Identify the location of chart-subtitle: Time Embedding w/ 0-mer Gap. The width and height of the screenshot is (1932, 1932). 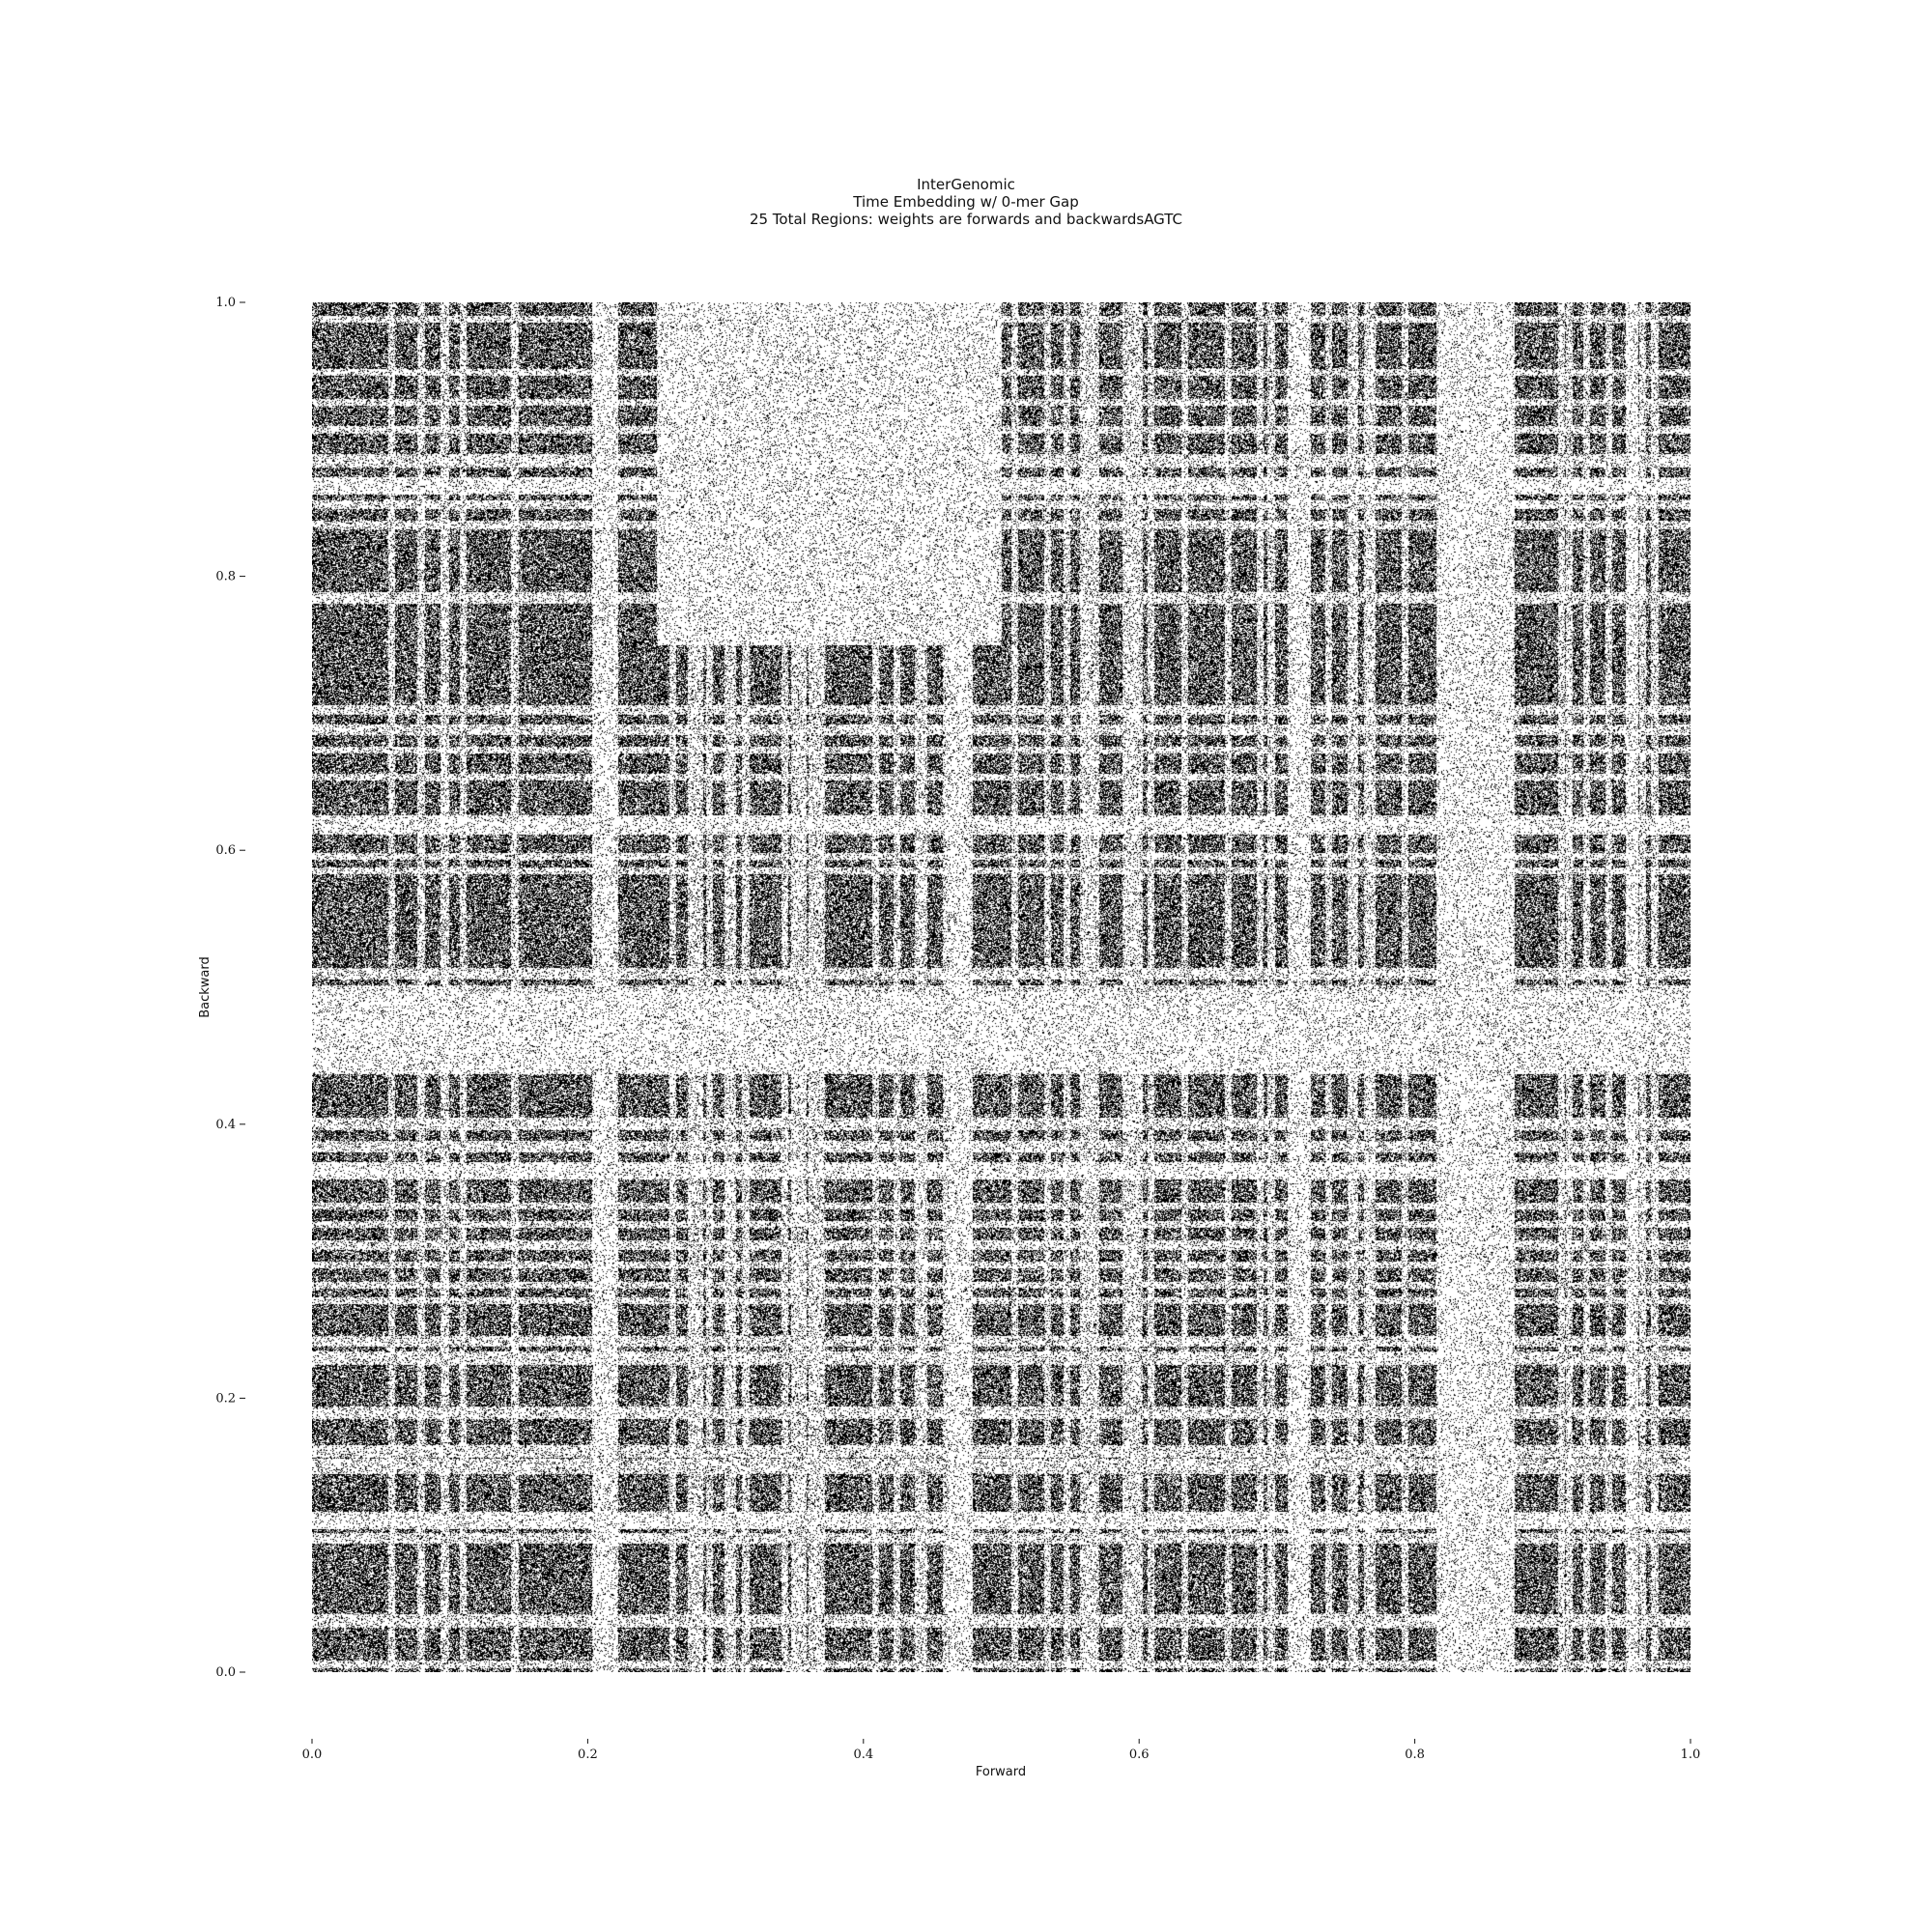
(966, 202).